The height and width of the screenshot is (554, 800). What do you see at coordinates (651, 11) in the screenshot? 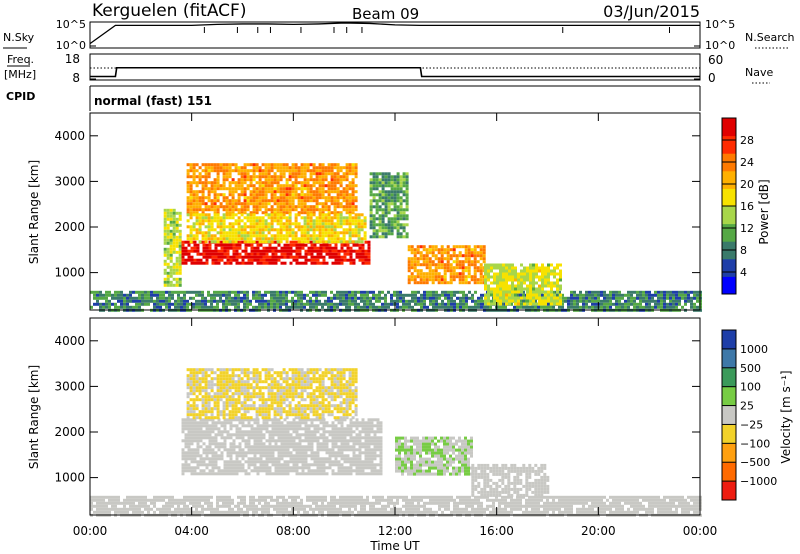
I see `date-label: 03/Jun/2015` at bounding box center [651, 11].